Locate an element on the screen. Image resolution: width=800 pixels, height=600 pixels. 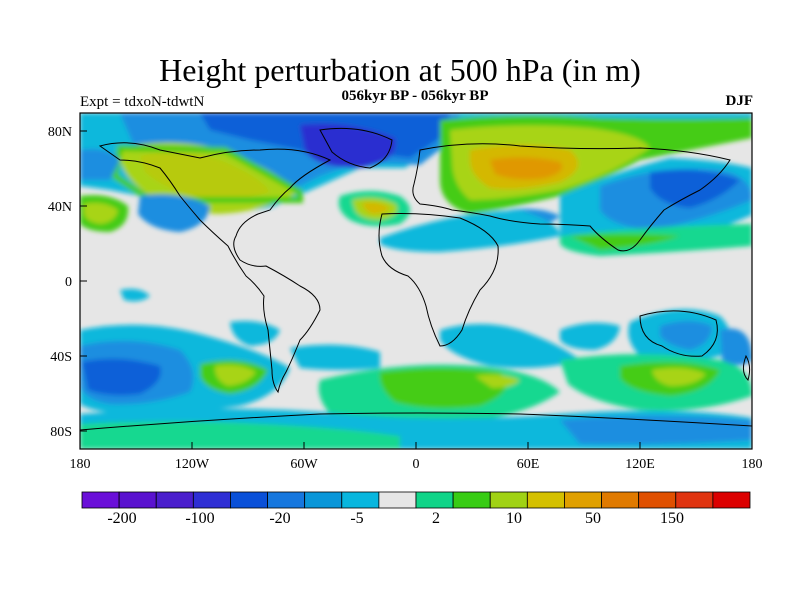
colorbar-label: -100 is located at coordinates (199, 518).